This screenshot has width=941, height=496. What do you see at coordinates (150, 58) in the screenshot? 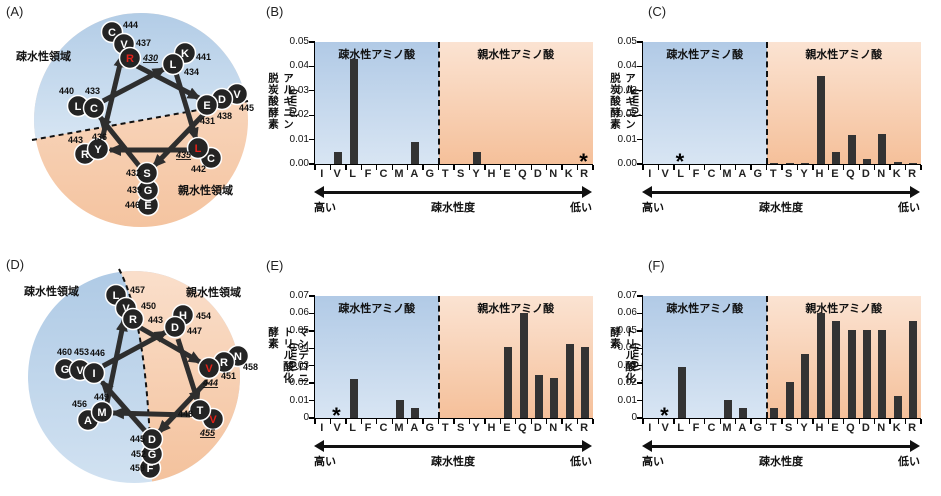
I see `residue-number: 430` at bounding box center [150, 58].